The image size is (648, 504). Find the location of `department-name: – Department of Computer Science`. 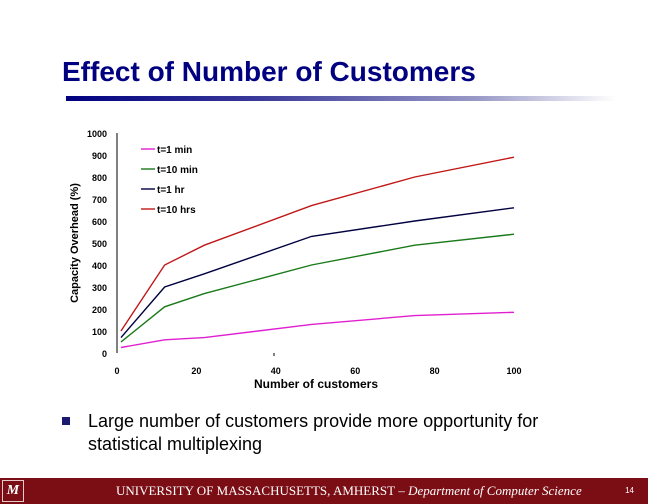

department-name: – Department of Computer Science is located at coordinates (488, 490).